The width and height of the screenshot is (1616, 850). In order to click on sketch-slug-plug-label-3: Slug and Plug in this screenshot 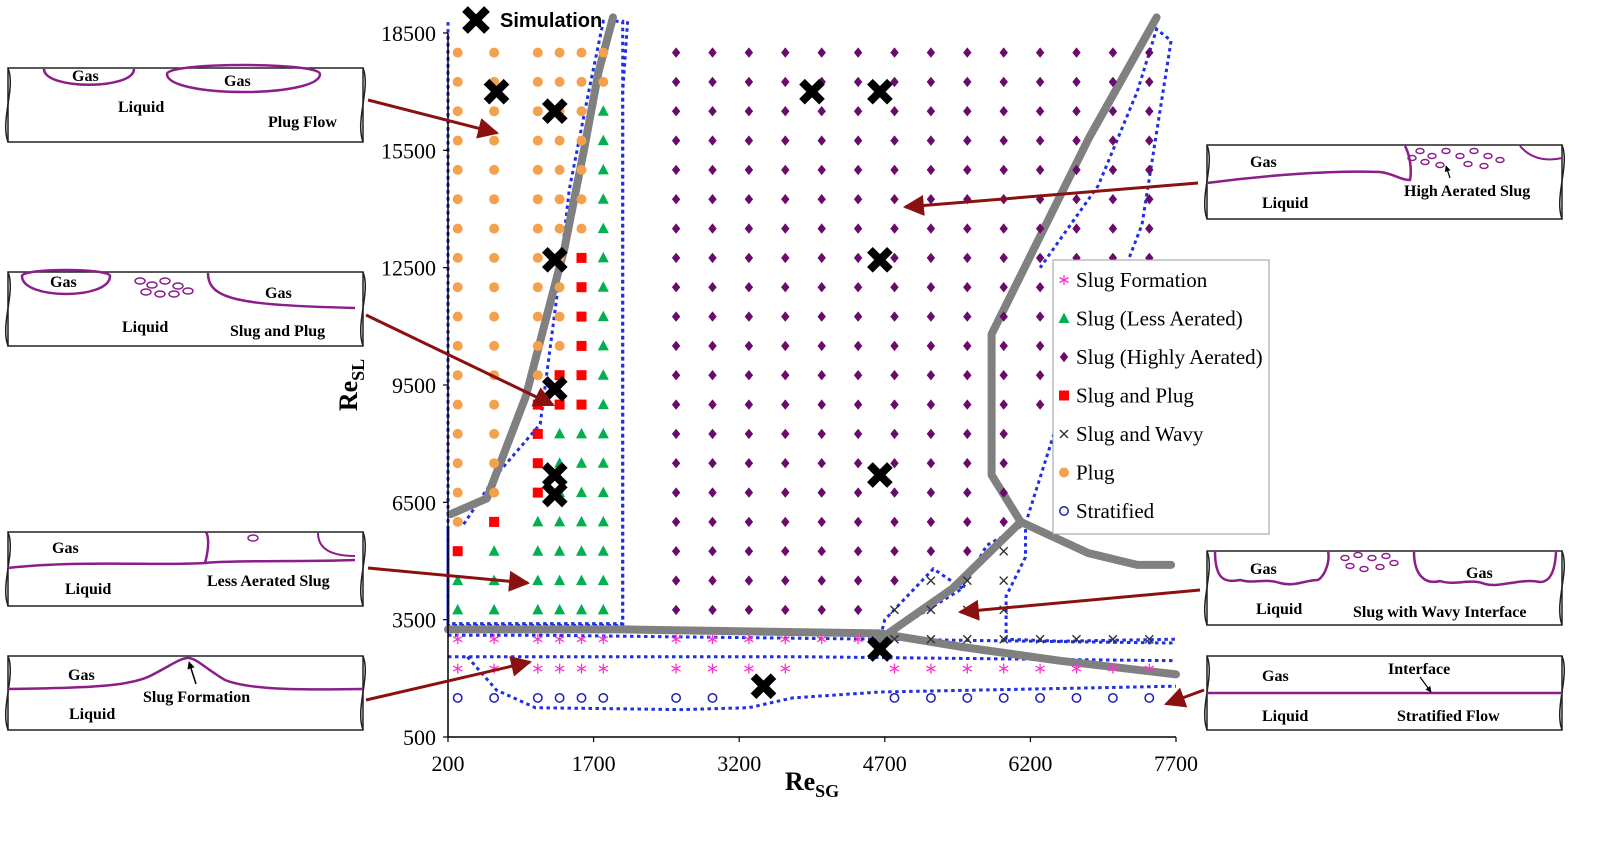, I will do `click(277, 331)`.